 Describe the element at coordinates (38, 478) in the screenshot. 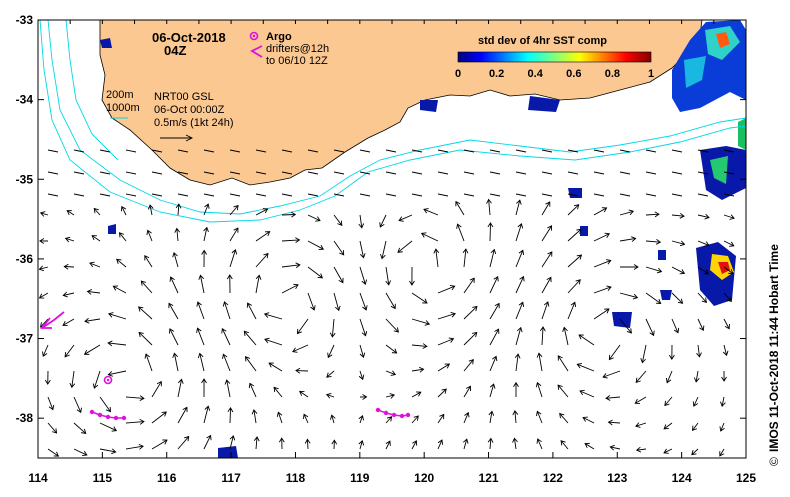

I see `x-tick-label: 114` at that location.